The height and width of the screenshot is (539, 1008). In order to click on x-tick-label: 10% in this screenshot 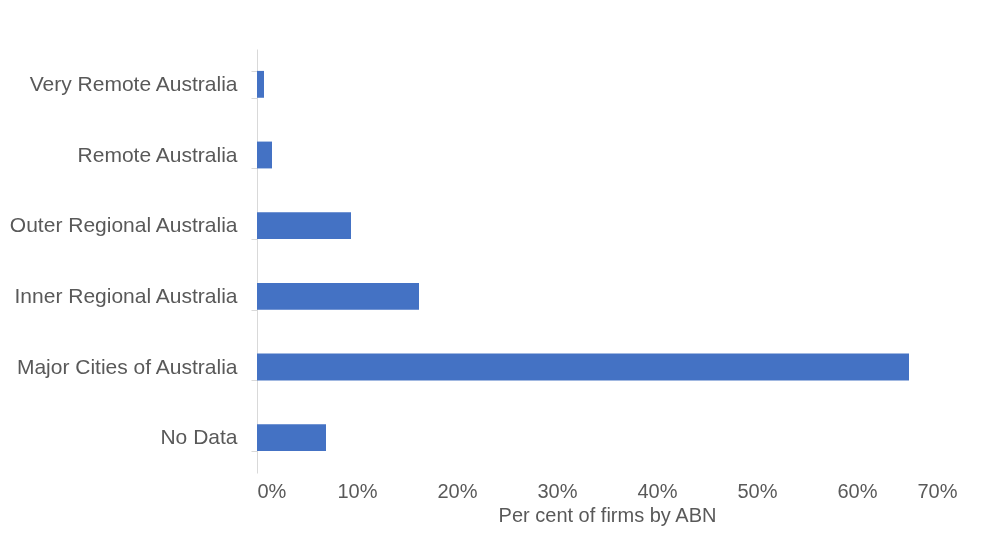, I will do `click(357, 490)`.